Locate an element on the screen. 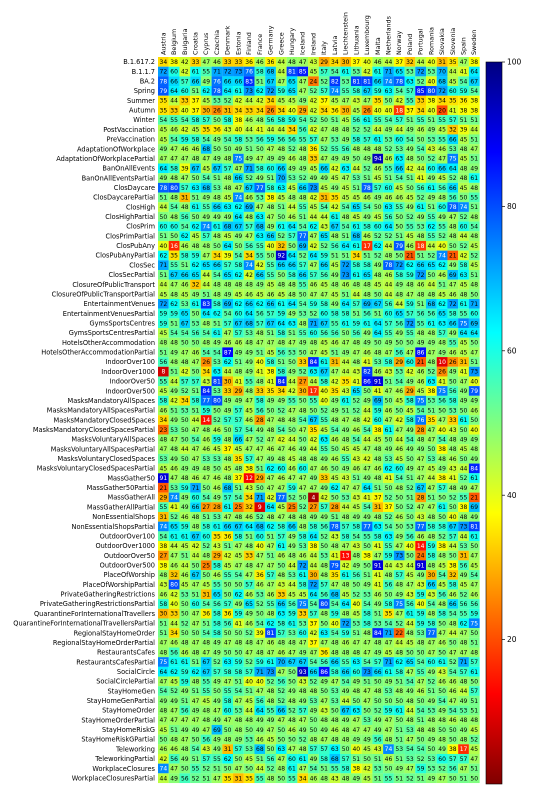 Image resolution: width=550 pixels, height=804 pixels. cell-value: 30 is located at coordinates (303, 391).